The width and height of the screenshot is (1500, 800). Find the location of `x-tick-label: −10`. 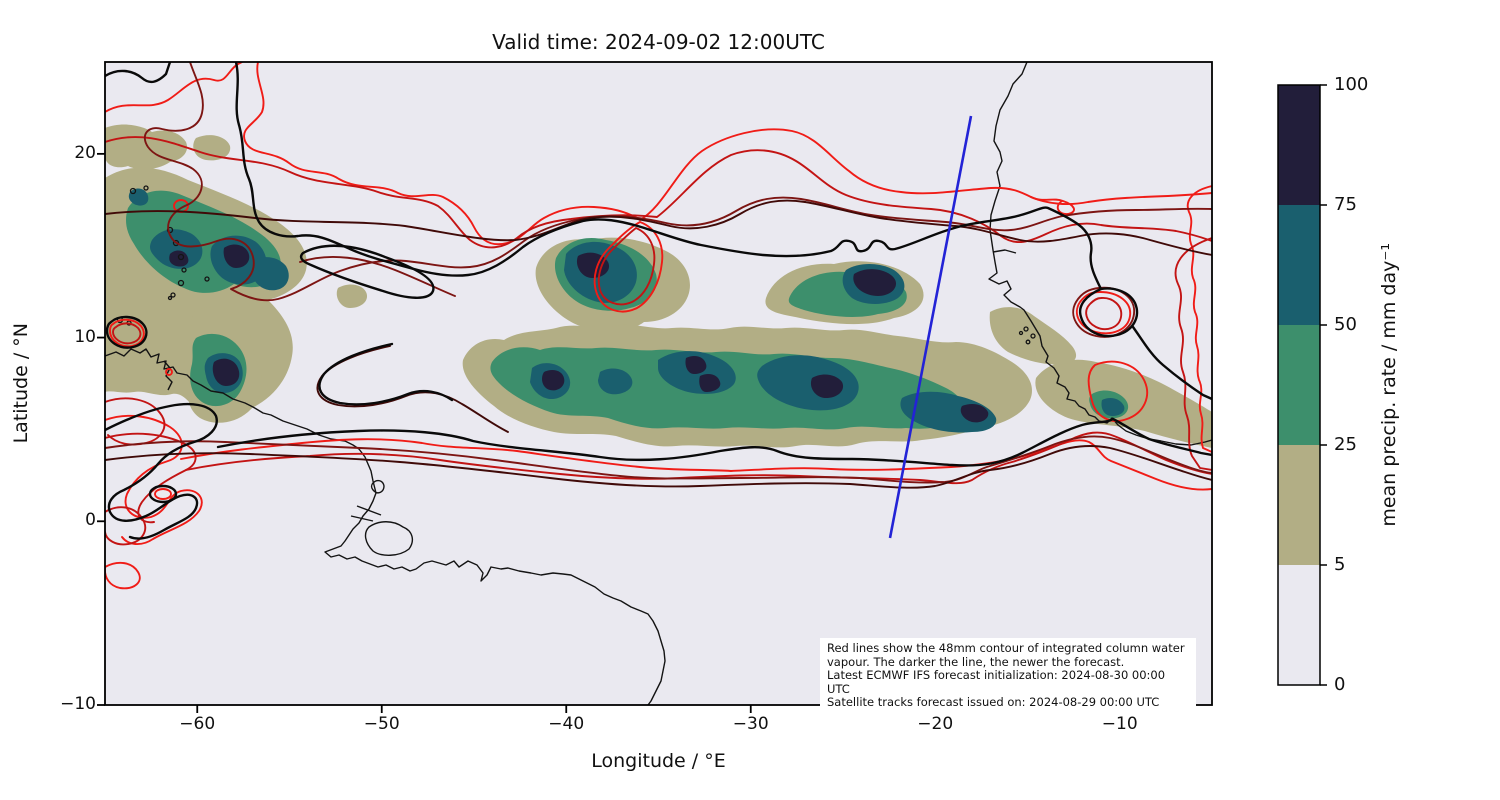

x-tick-label: −10 is located at coordinates (1119, 724).